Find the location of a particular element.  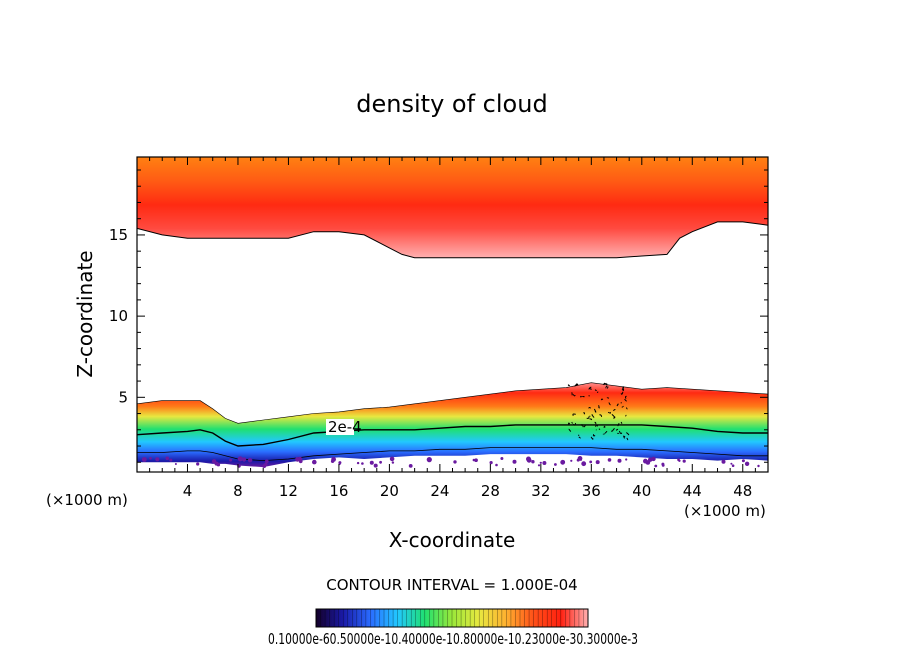

x-tick-label: 40 is located at coordinates (641, 491).